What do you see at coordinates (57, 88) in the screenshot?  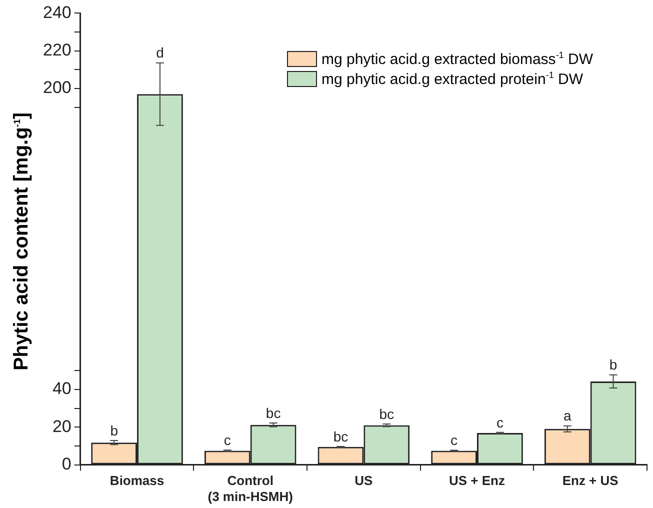 I see `y-tick-label: 200` at bounding box center [57, 88].